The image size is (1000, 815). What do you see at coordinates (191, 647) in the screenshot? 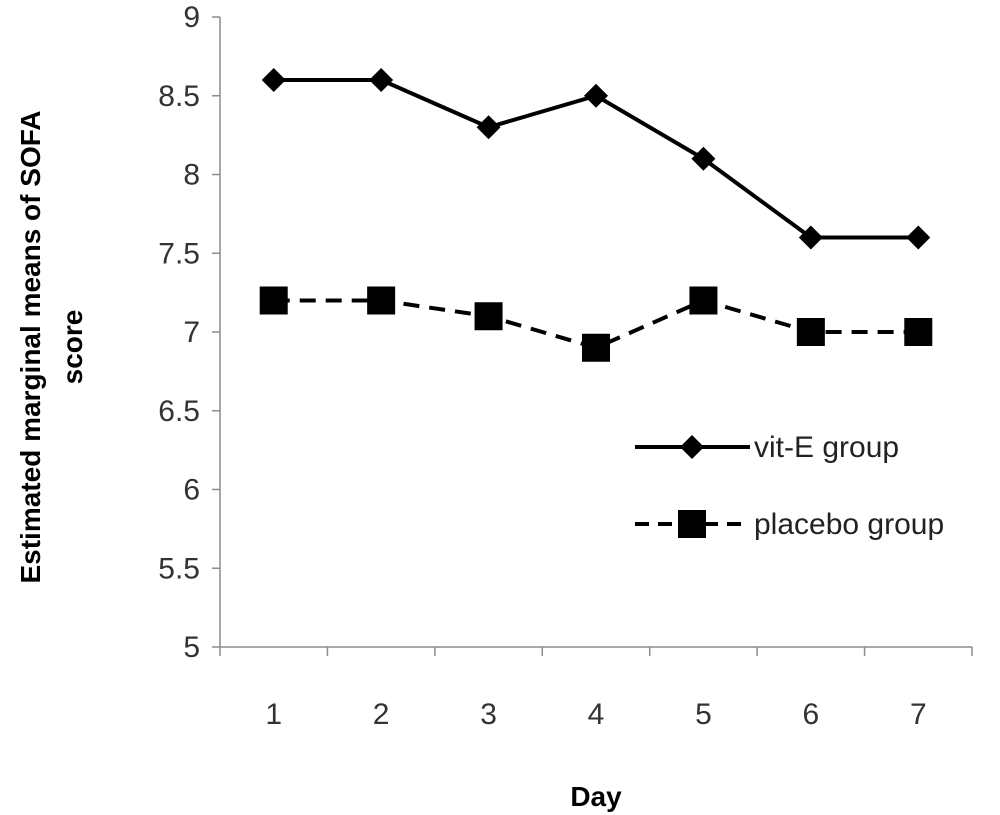
I see `y-tick-label: 5` at bounding box center [191, 647].